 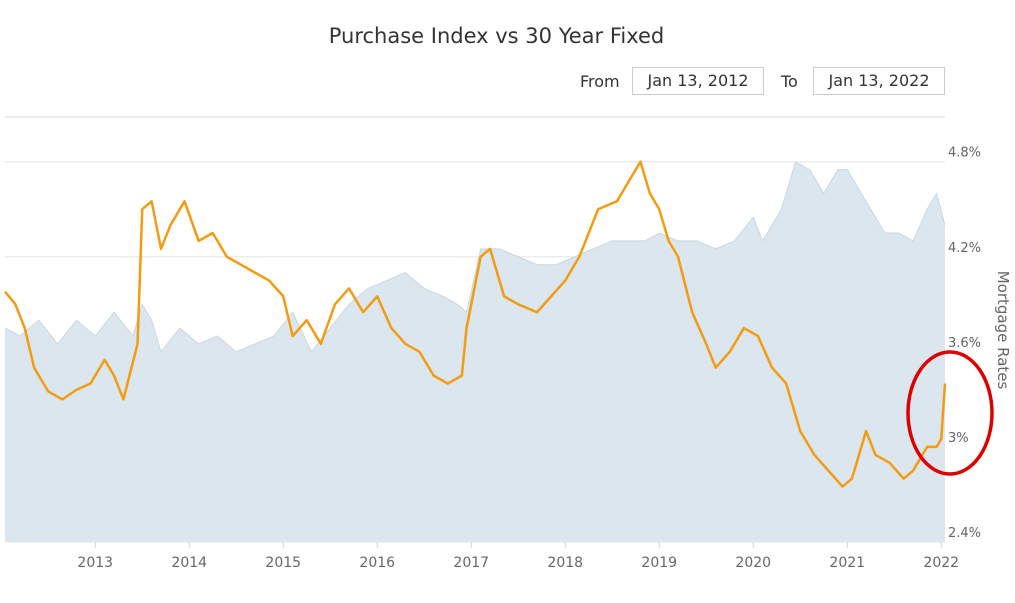 I want to click on y-tick-label: 3%, so click(x=958, y=438).